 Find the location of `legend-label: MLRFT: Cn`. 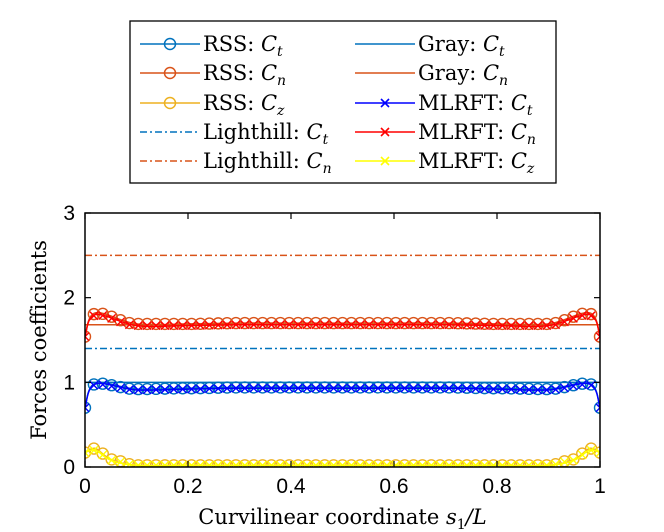

legend-label: MLRFT: Cn is located at coordinates (477, 134).